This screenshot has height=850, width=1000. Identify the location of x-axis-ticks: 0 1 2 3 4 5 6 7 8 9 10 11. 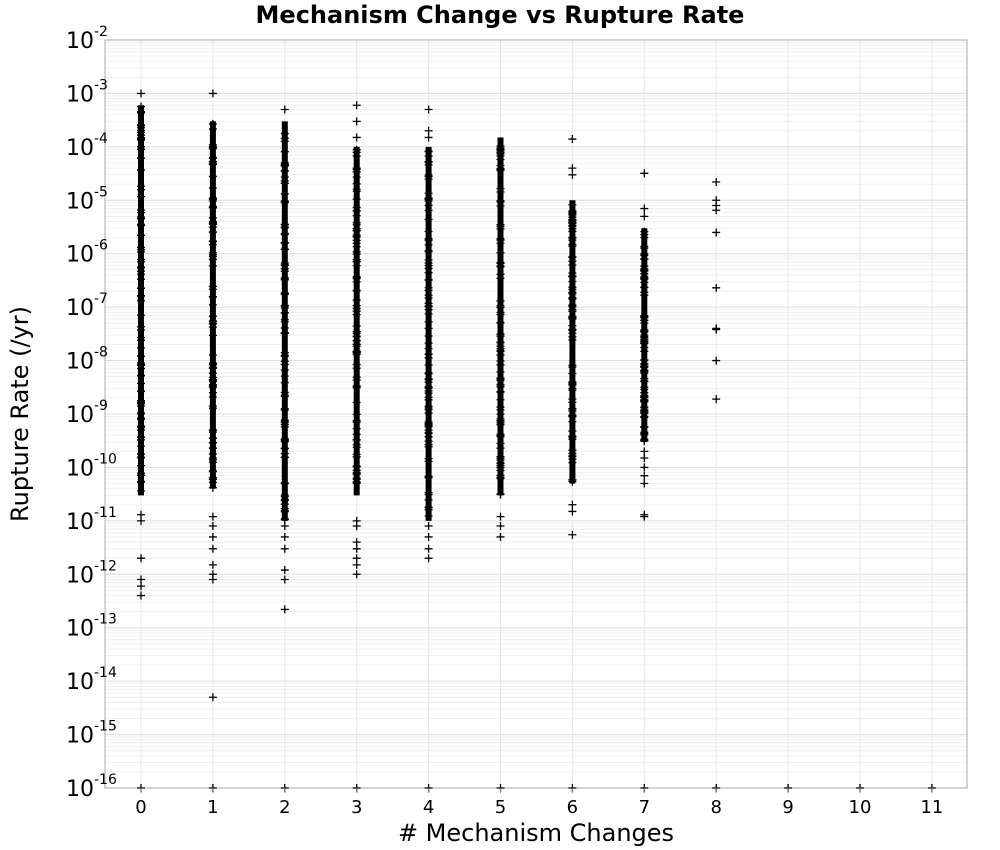
(539, 803).